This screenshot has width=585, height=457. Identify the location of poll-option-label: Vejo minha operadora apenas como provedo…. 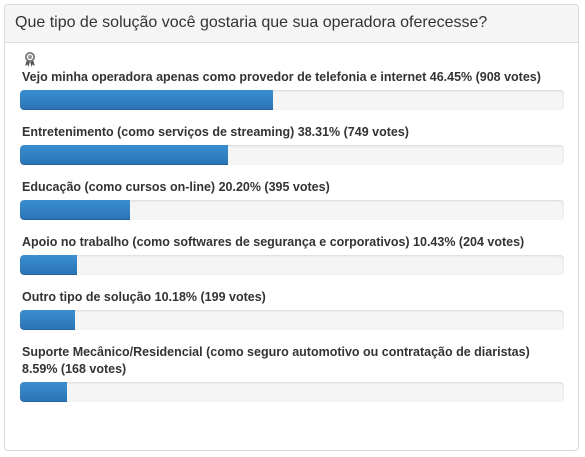
(281, 77).